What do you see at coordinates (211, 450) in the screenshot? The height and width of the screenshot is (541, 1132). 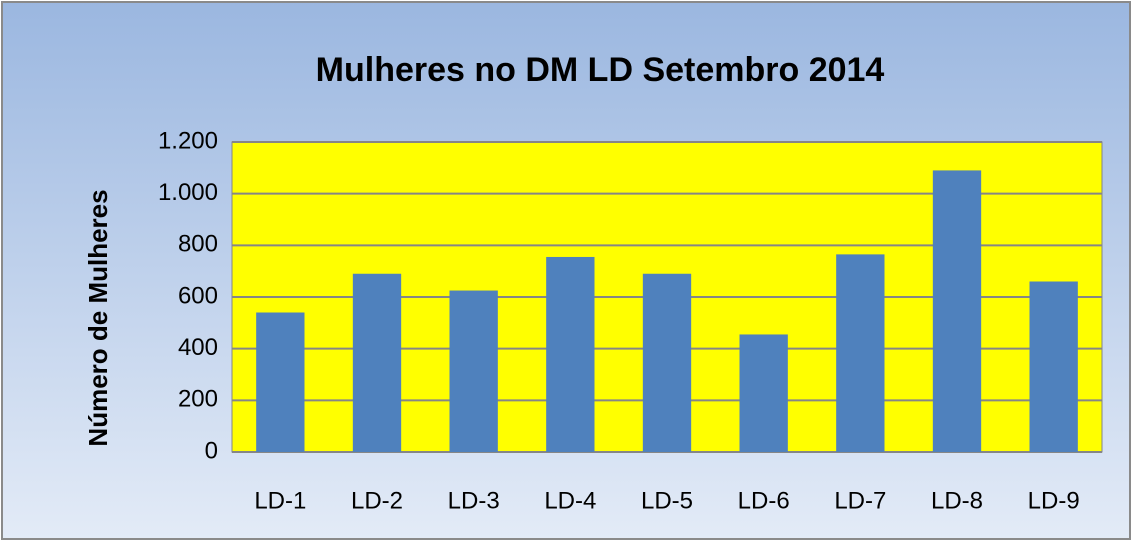 I see `y-tick-label: 0` at bounding box center [211, 450].